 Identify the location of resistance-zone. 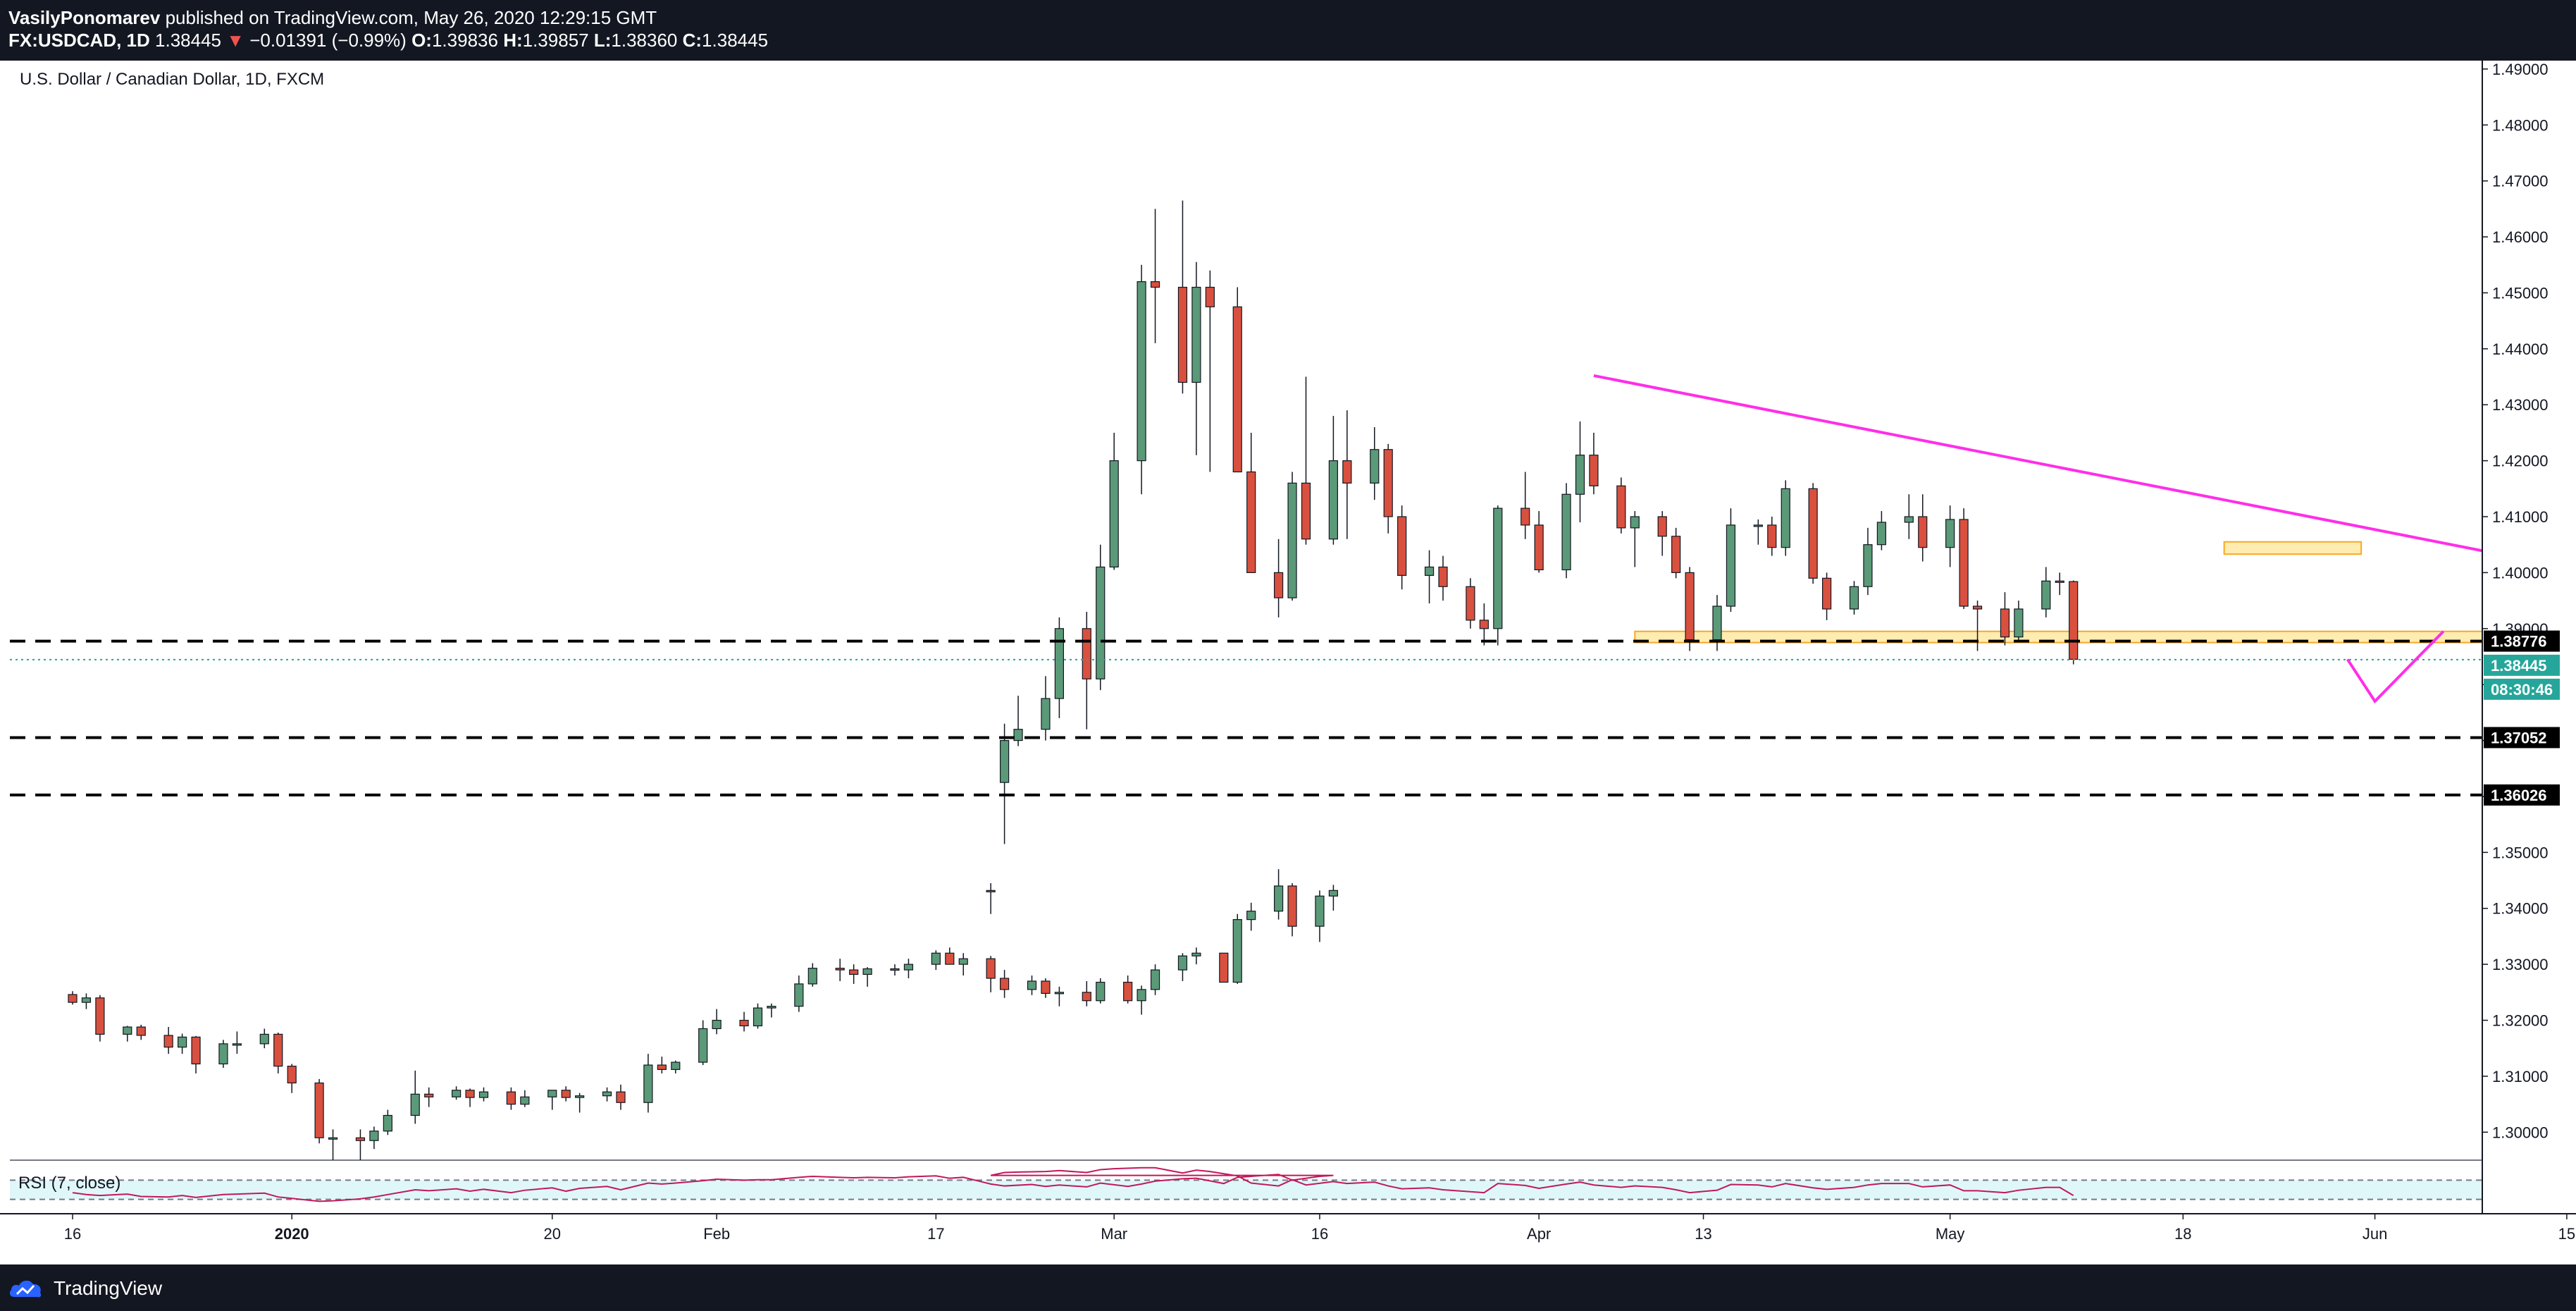
(2293, 548).